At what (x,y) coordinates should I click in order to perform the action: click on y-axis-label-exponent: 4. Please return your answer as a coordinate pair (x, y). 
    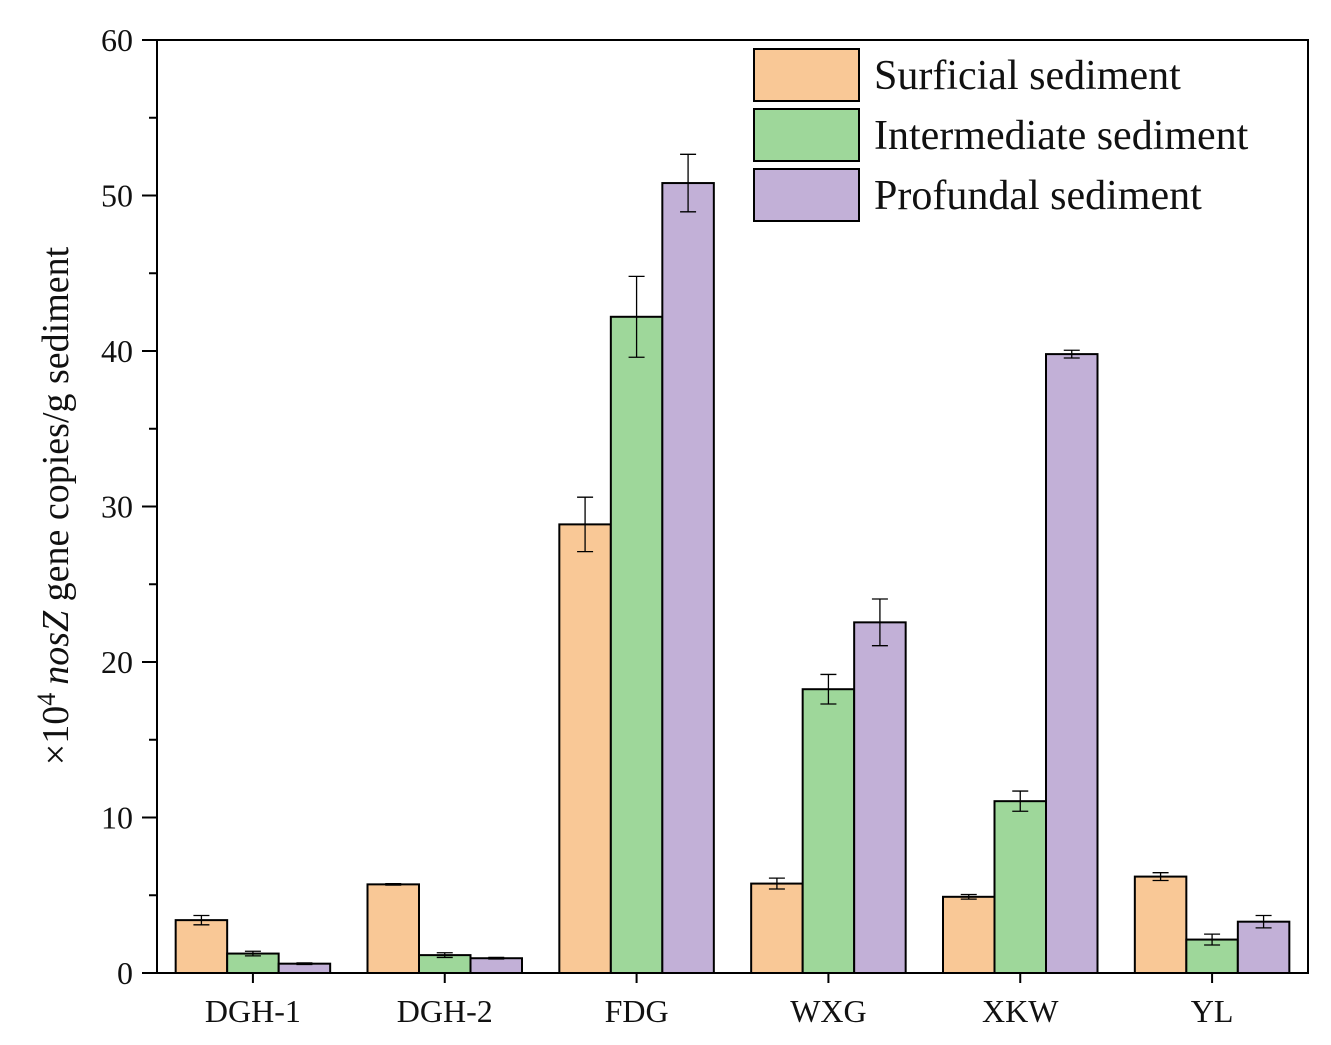
    Looking at the image, I should click on (46, 699).